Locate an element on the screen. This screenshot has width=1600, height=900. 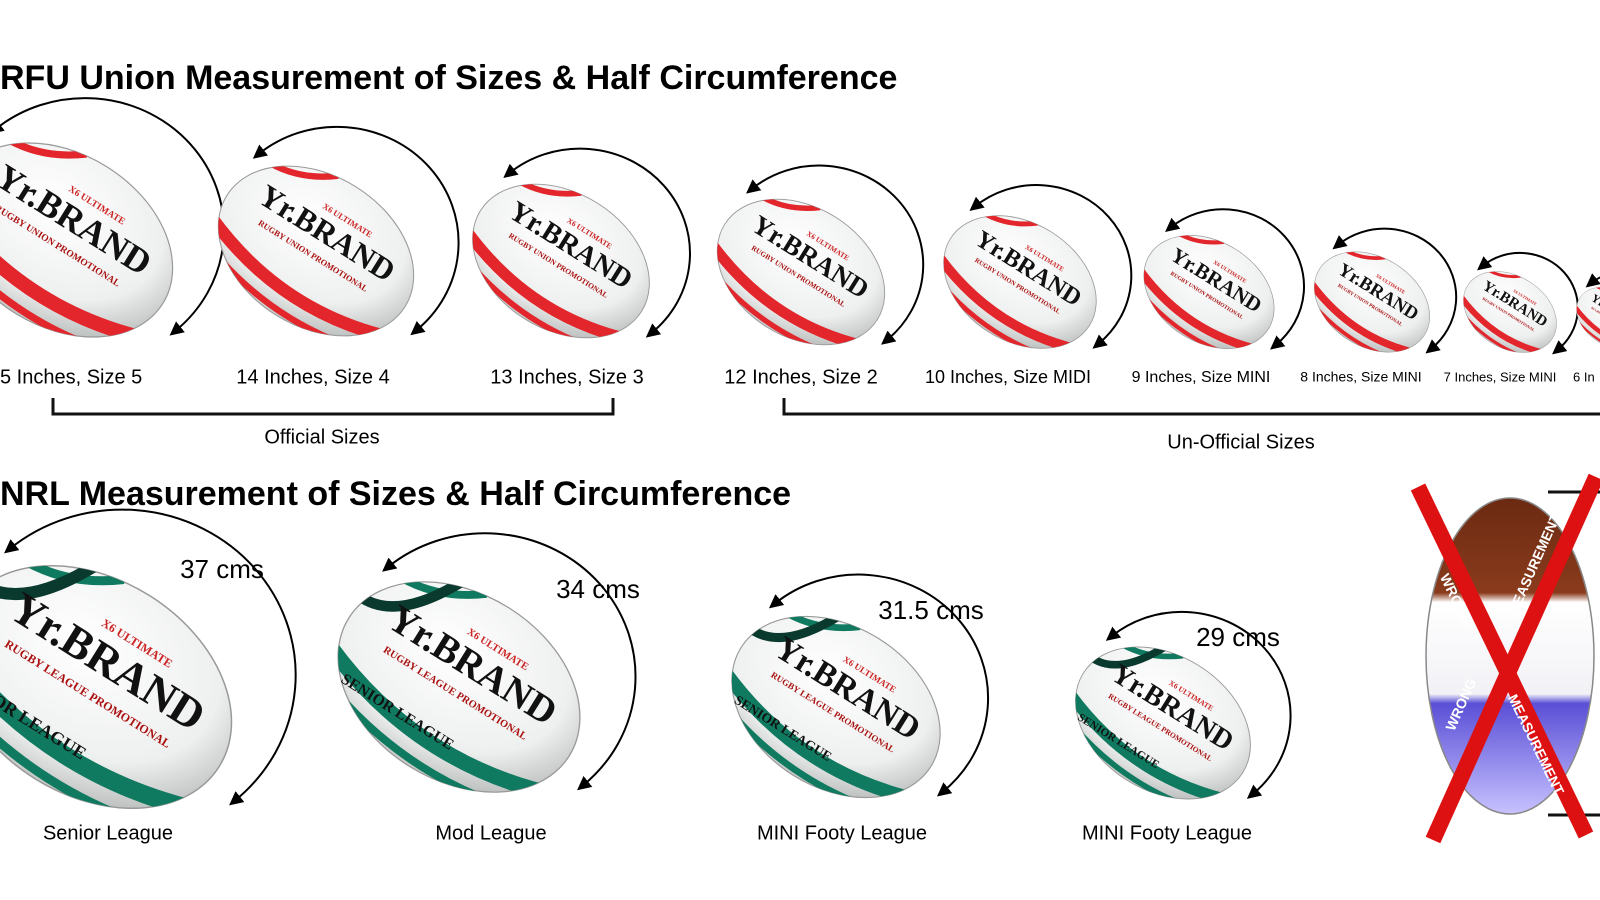
measure-label: 37 cms is located at coordinates (222, 569).